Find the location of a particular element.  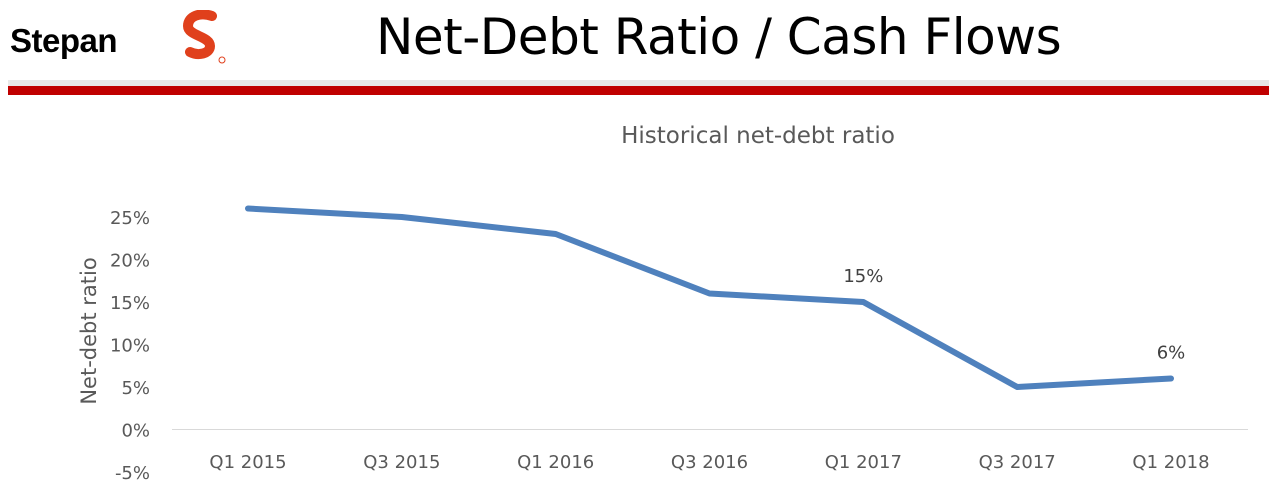

chart-title: Historical net-debt ratio is located at coordinates (758, 136).